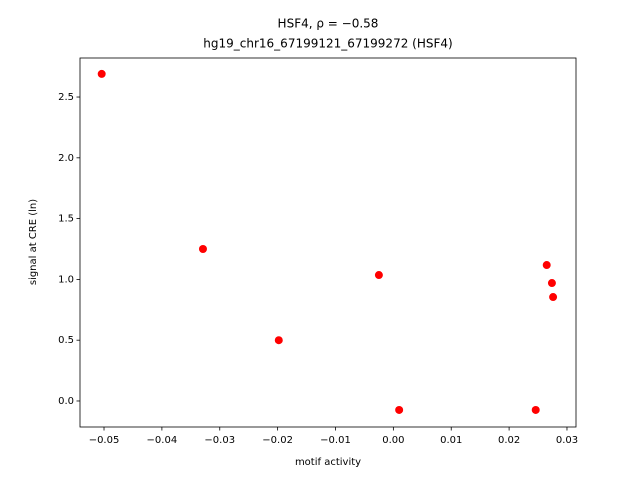  Describe the element at coordinates (66, 279) in the screenshot. I see `y-tick-label: 1.0` at that location.